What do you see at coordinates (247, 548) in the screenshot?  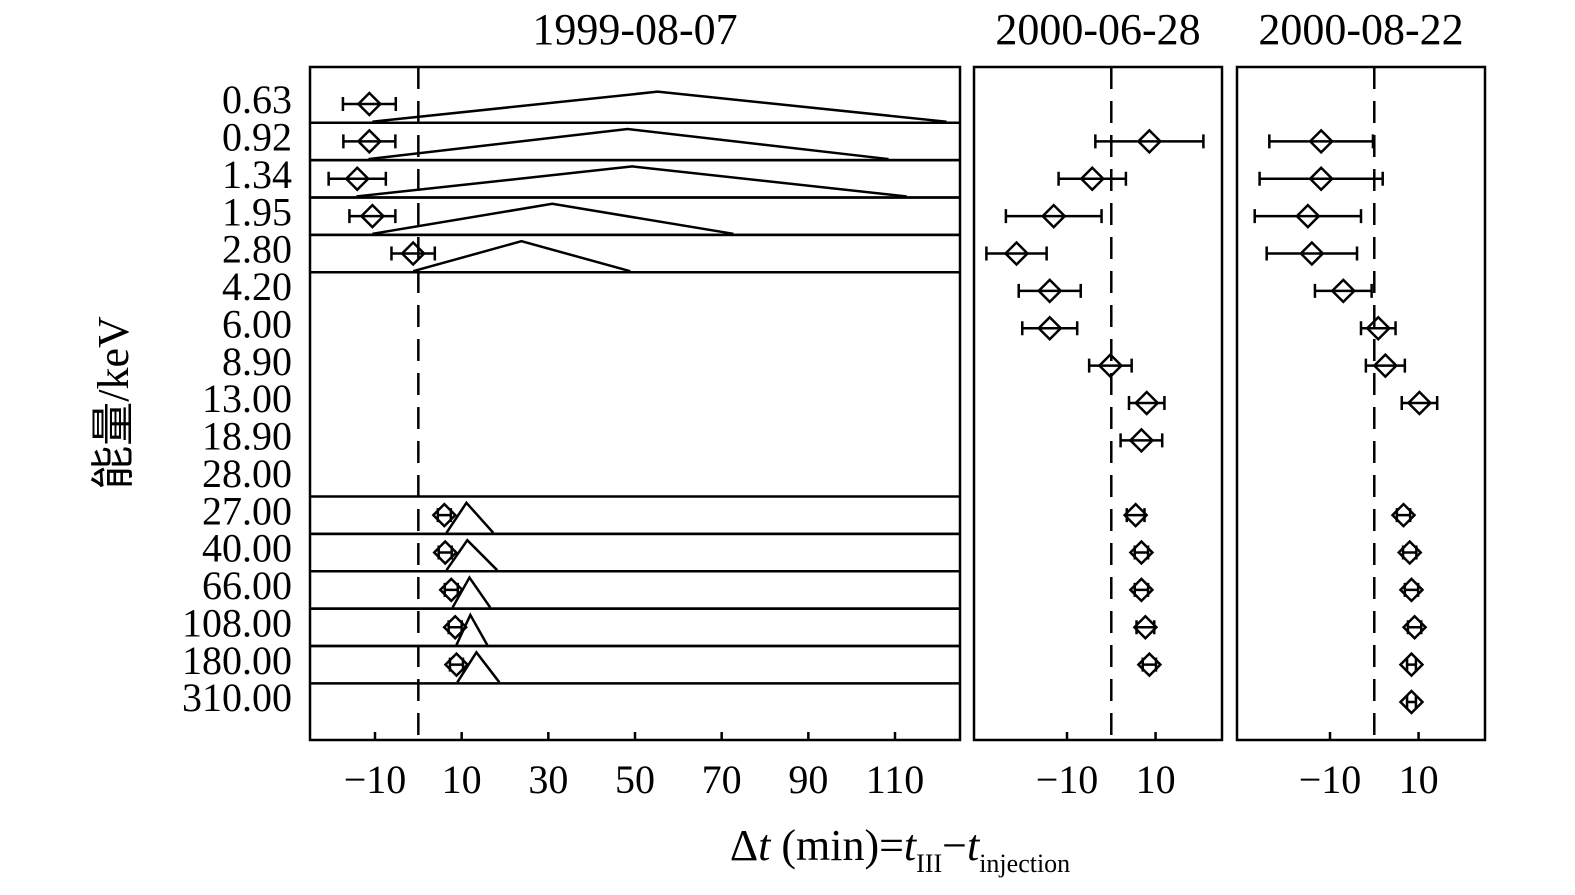 I see `y-tick-label: 40.00` at bounding box center [247, 548].